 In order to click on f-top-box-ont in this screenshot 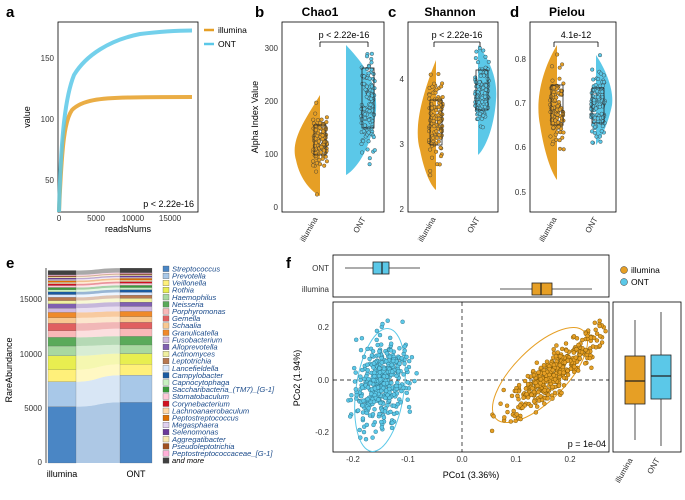, I will do `click(381, 268)`.